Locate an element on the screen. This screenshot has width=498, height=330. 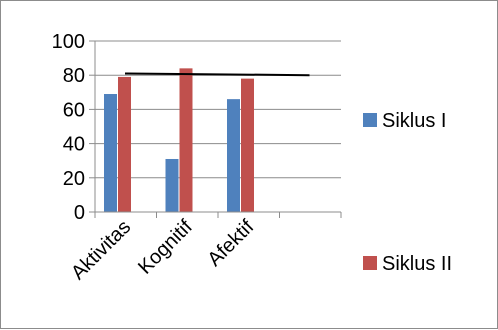
reference-line is located at coordinates (217, 74).